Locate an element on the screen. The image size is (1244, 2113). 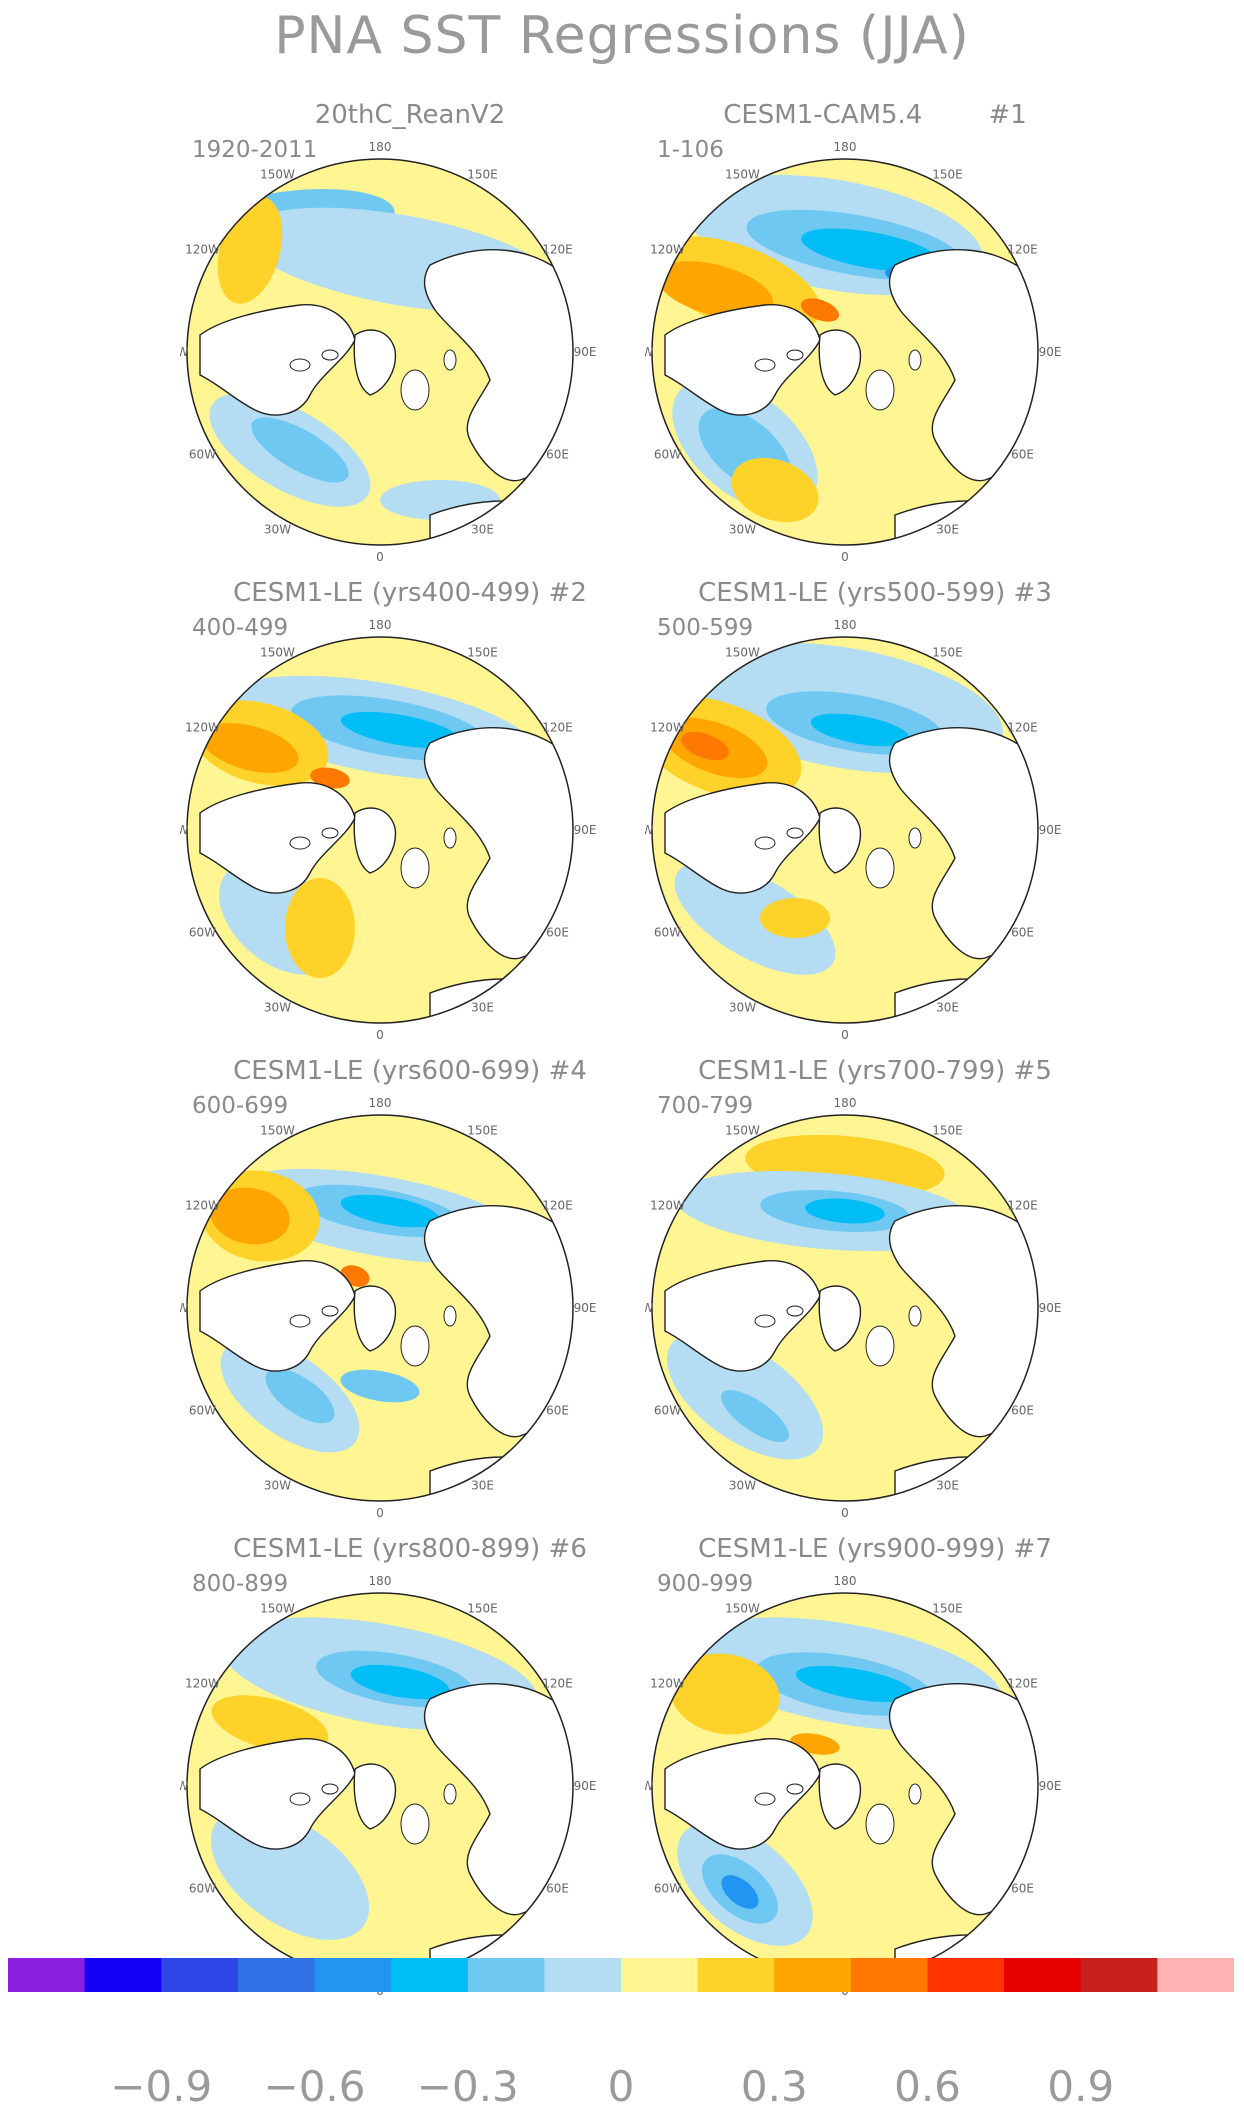
panel-title: CESM1-LE (yrs800-899) #6 is located at coordinates (410, 1549).